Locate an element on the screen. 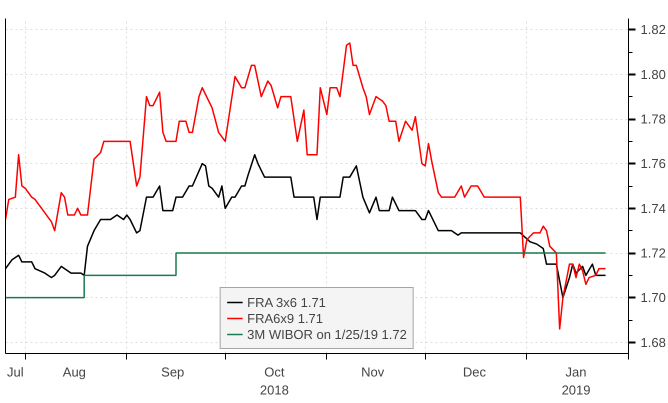  x-tick-label: Sep is located at coordinates (172, 372).